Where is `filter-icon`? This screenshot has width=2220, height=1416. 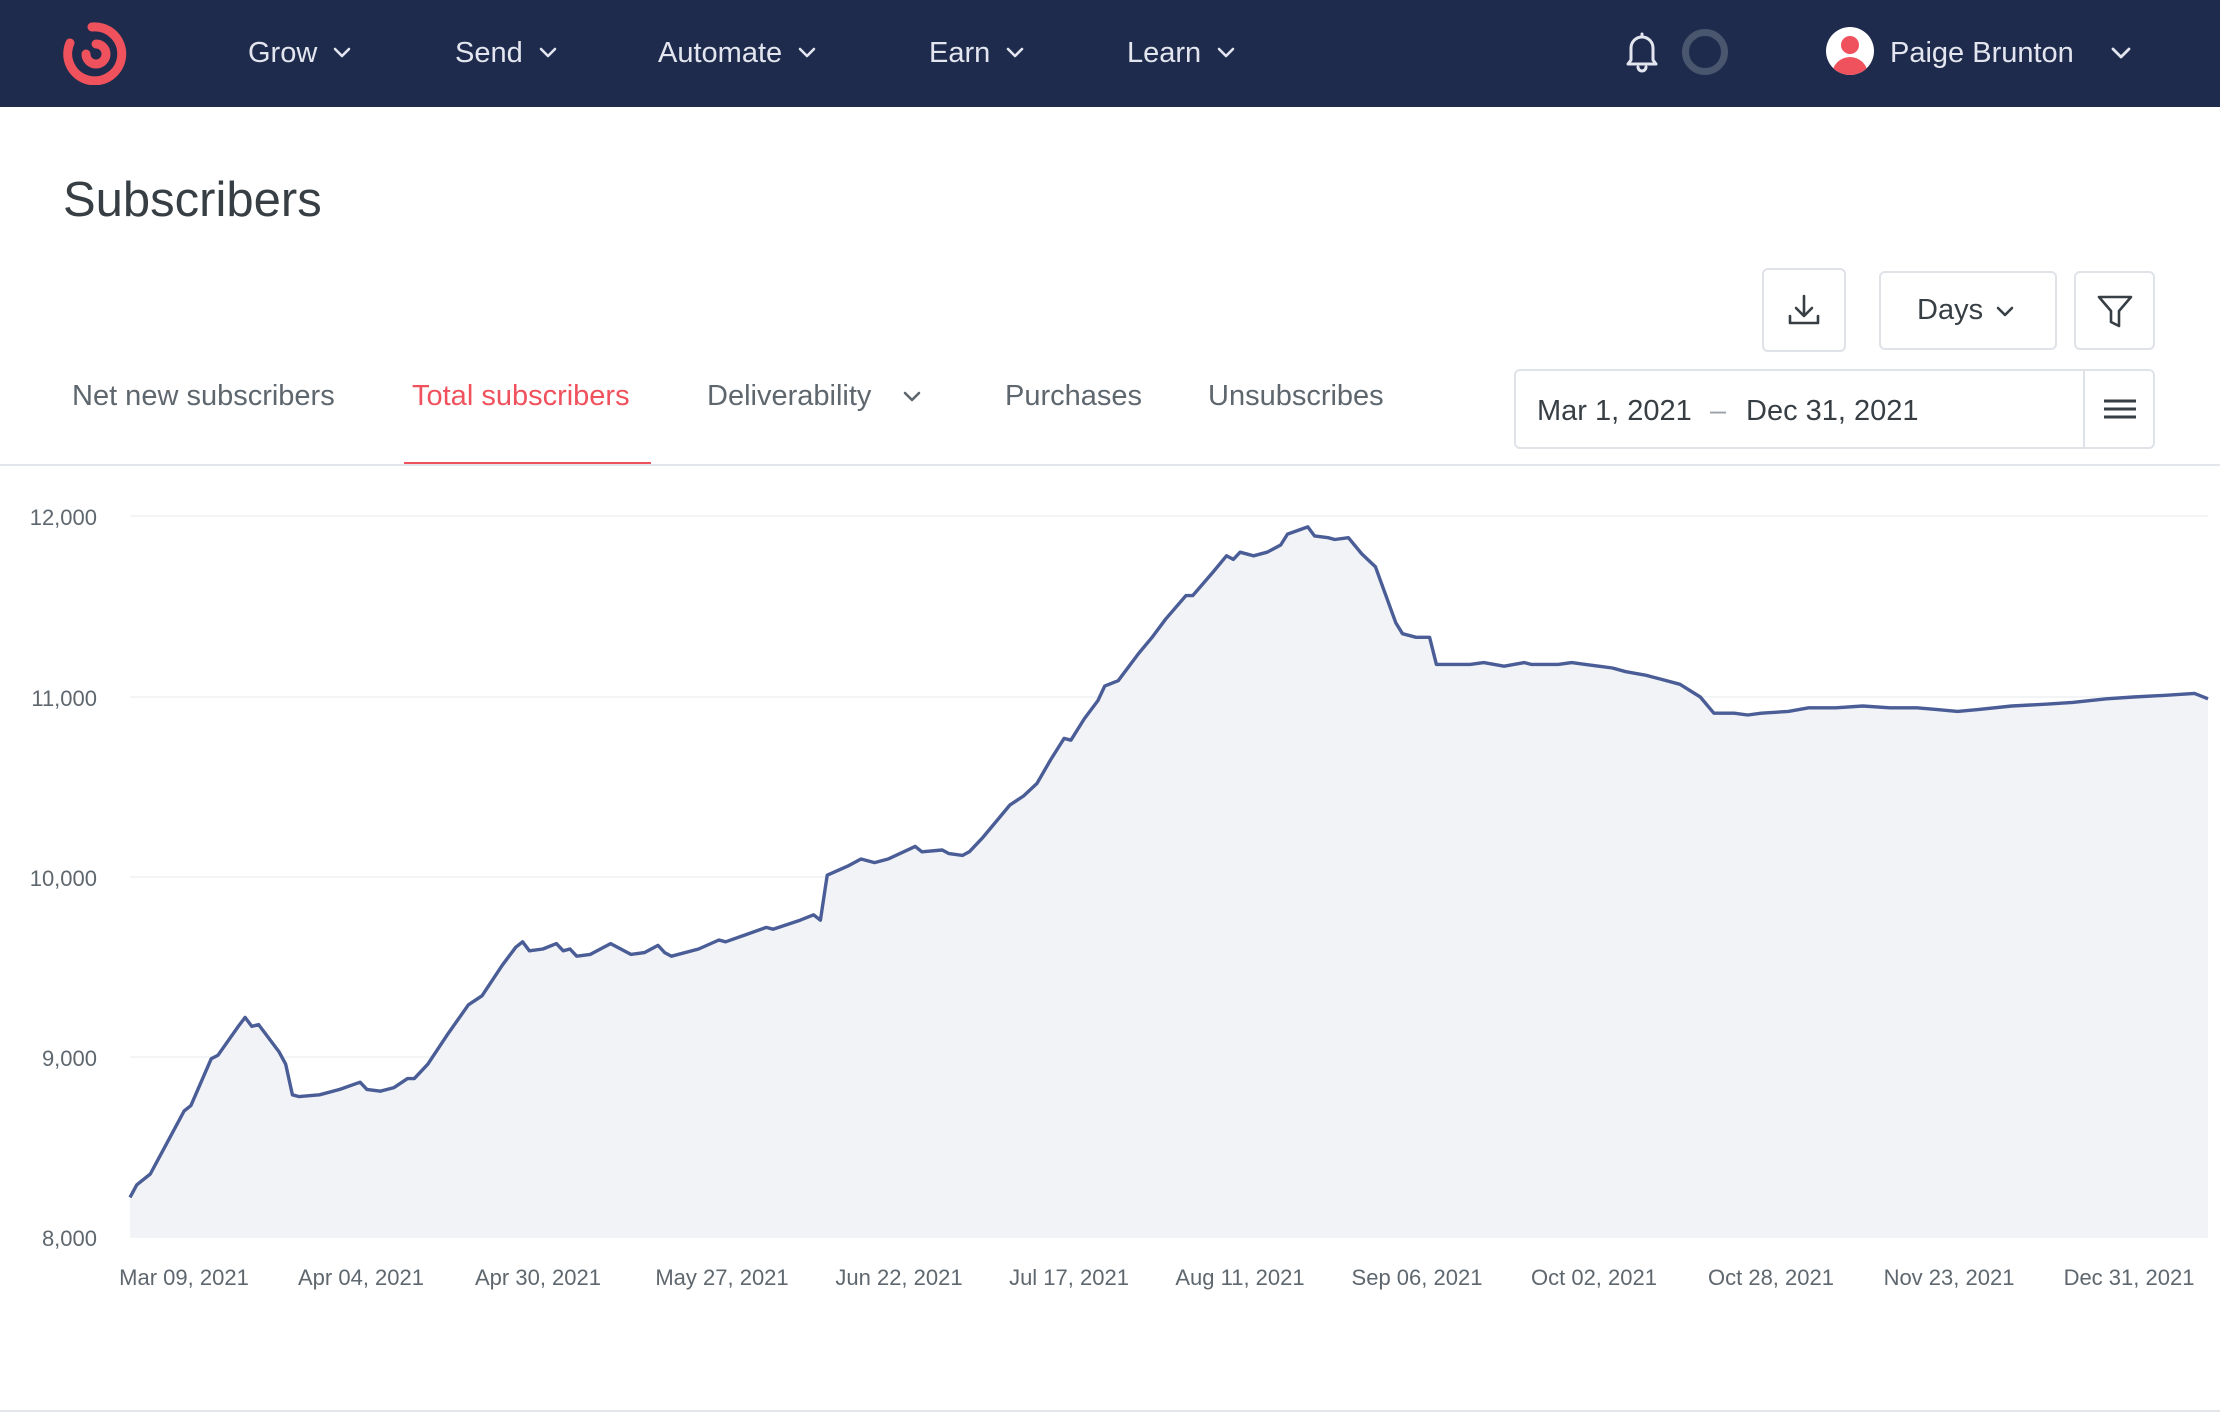
filter-icon is located at coordinates (2114, 311).